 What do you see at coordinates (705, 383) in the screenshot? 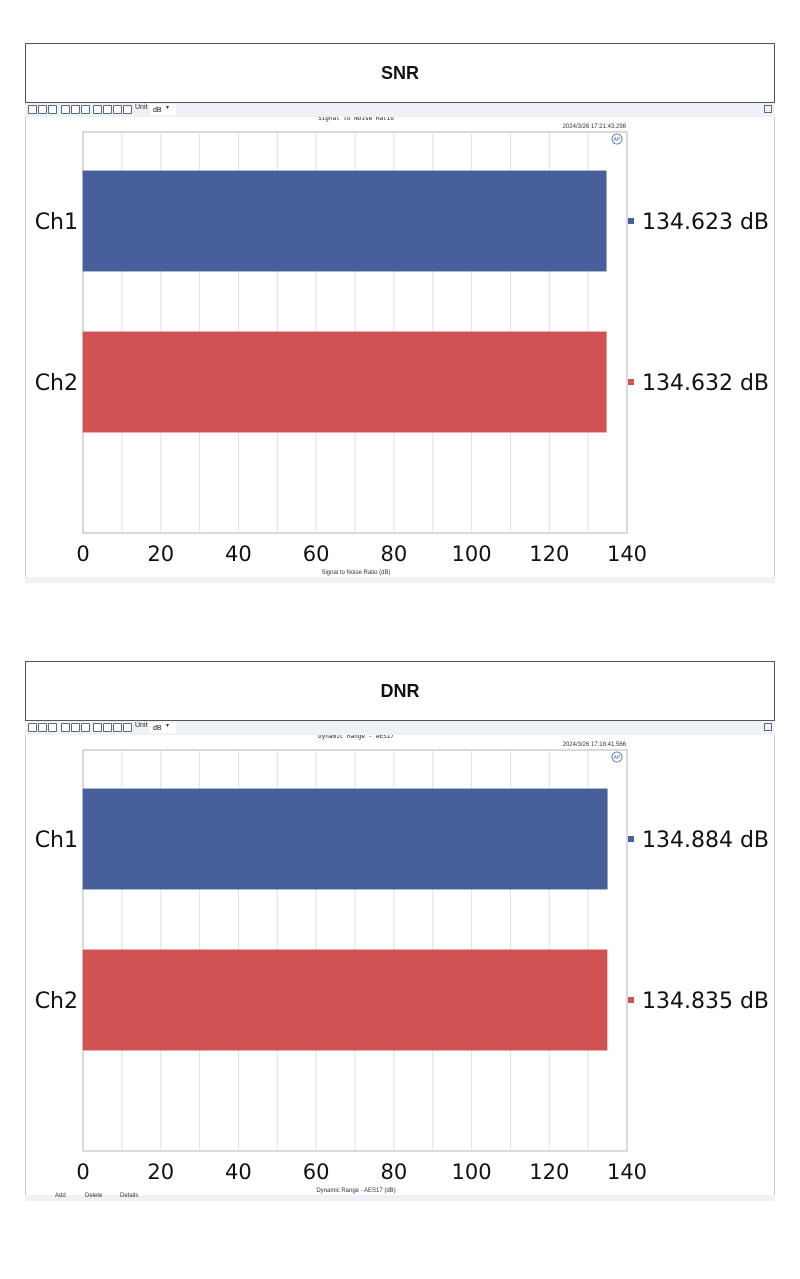
I see `value-label: 134.632 dB` at bounding box center [705, 383].